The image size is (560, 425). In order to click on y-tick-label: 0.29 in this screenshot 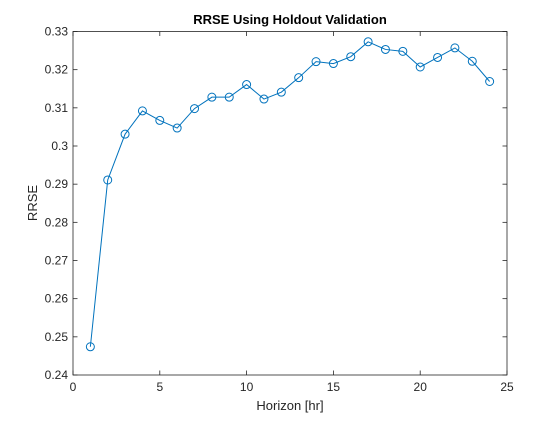, I will do `click(57, 184)`.